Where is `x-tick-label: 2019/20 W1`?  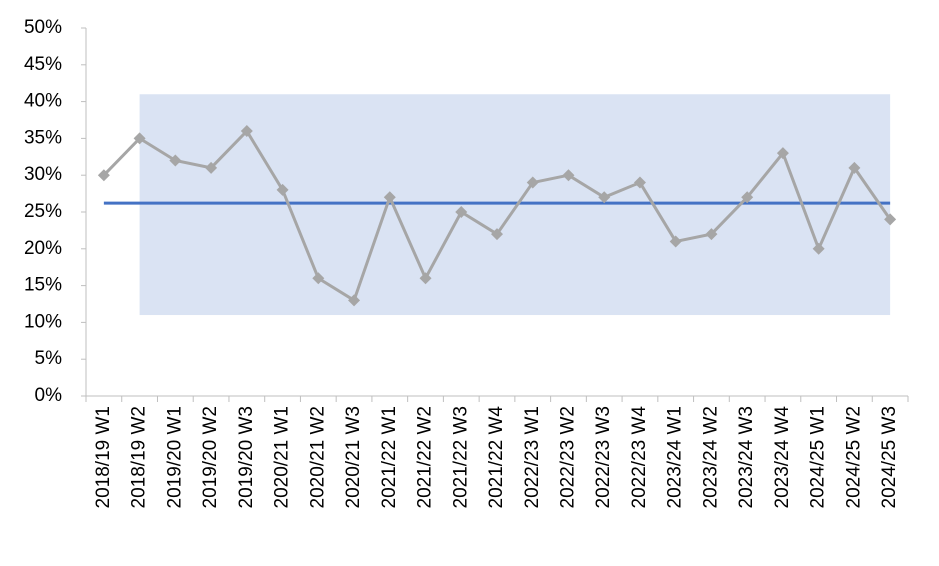 x-tick-label: 2019/20 W1 is located at coordinates (174, 457).